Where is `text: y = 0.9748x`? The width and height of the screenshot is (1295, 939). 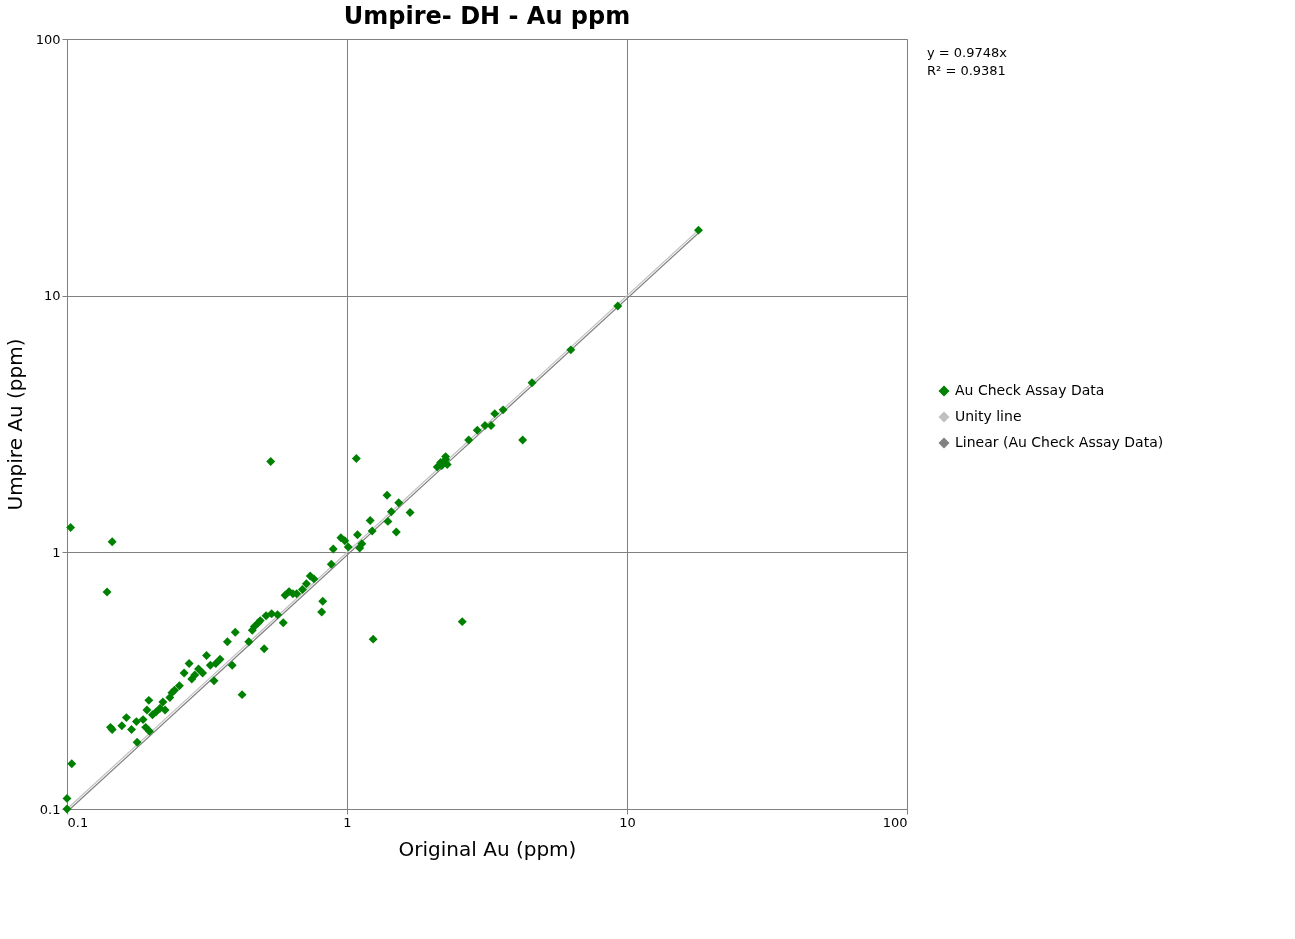 text: y = 0.9748x is located at coordinates (967, 52).